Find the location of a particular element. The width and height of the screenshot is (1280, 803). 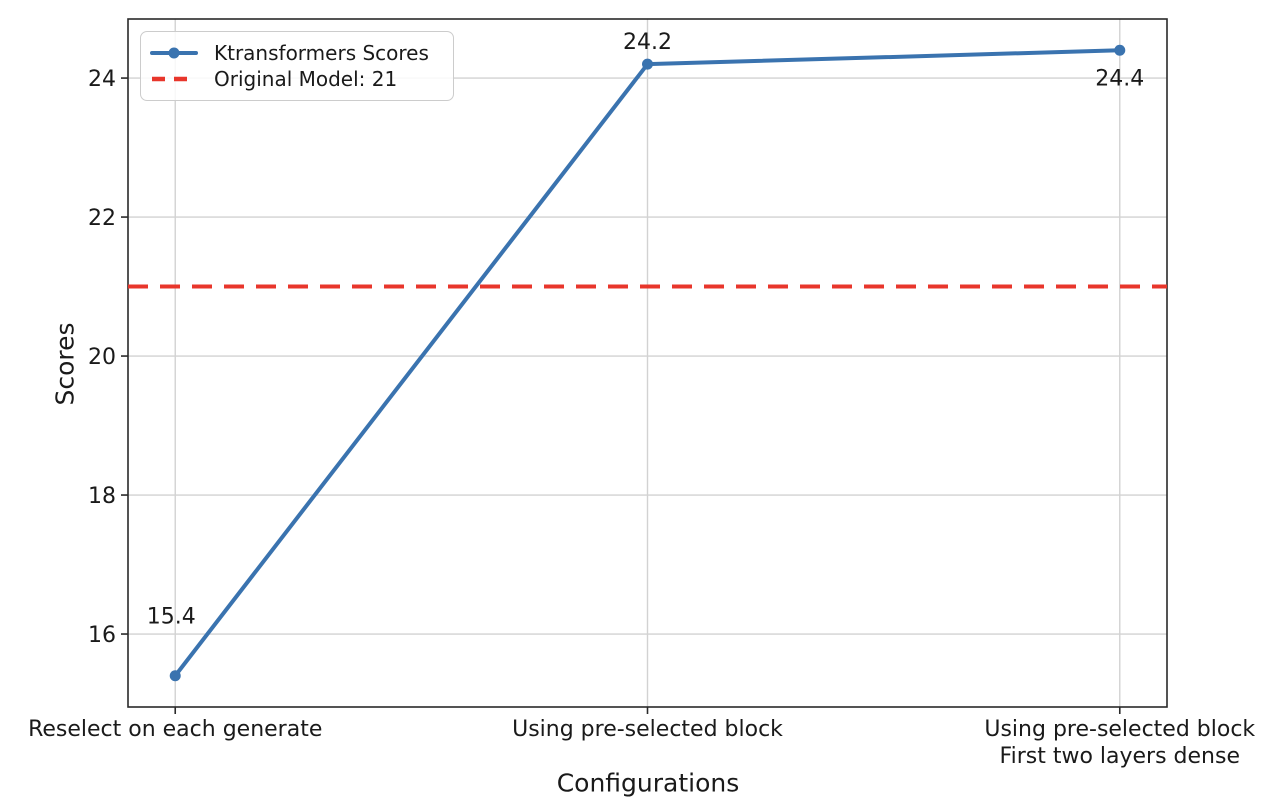

y-tick-label: 18 is located at coordinates (102, 496).